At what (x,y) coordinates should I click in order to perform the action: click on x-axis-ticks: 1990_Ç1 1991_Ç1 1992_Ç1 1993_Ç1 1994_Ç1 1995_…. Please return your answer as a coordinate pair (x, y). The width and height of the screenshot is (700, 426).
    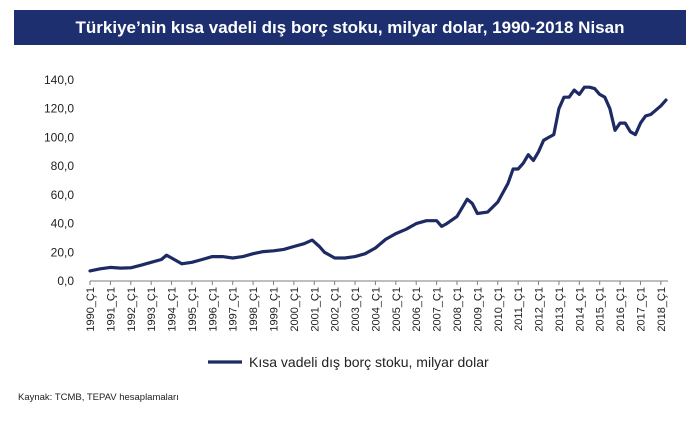
    Looking at the image, I should click on (376, 306).